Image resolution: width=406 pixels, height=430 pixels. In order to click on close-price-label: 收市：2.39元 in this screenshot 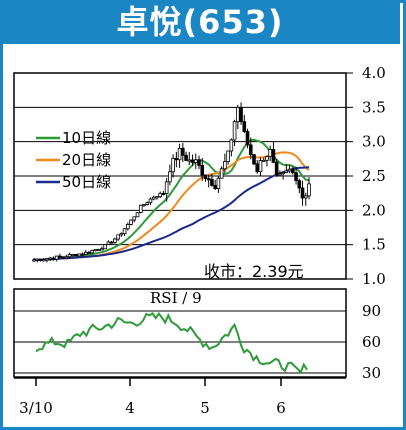, I will do `click(254, 271)`.